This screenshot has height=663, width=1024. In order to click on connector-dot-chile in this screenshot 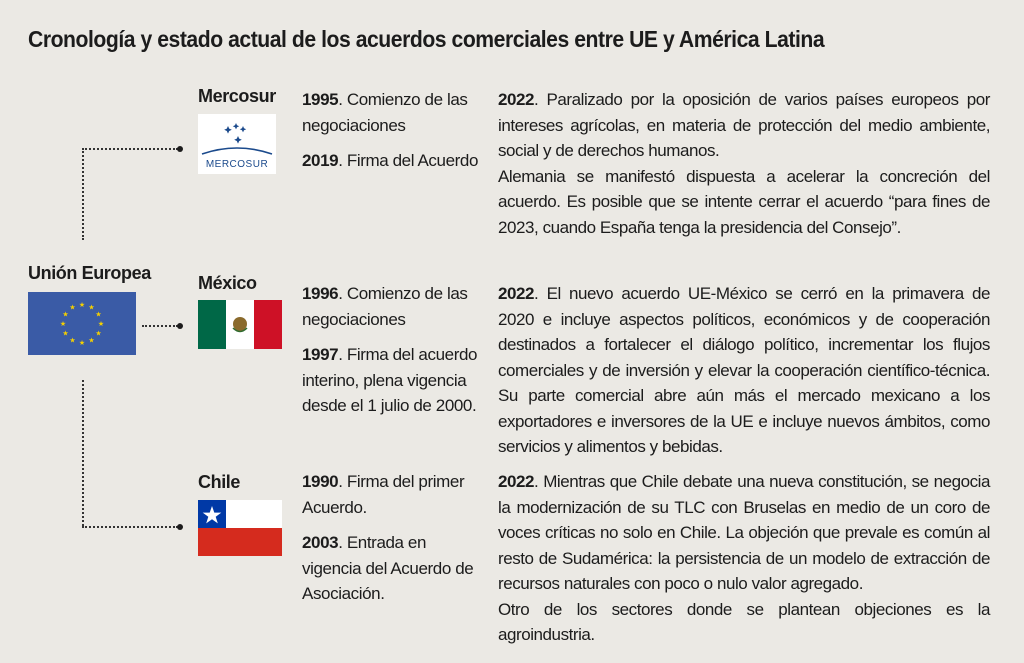, I will do `click(180, 527)`.